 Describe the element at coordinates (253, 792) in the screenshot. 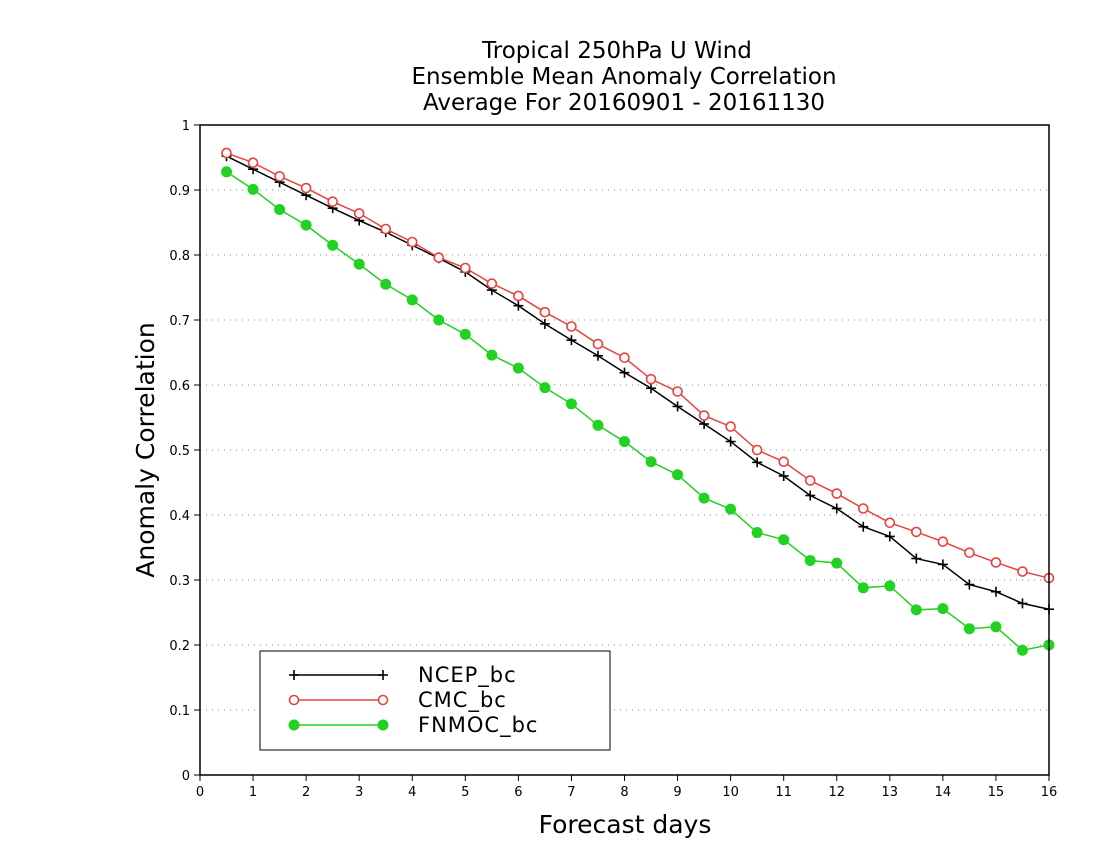

I see `x-tick-label: 1` at that location.